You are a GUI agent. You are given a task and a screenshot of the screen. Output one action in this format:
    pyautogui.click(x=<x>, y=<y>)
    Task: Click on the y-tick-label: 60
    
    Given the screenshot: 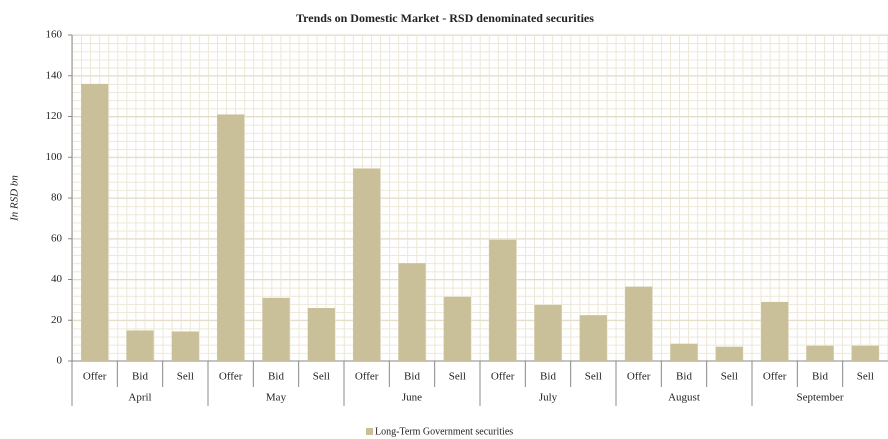 What is the action you would take?
    pyautogui.click(x=57, y=238)
    